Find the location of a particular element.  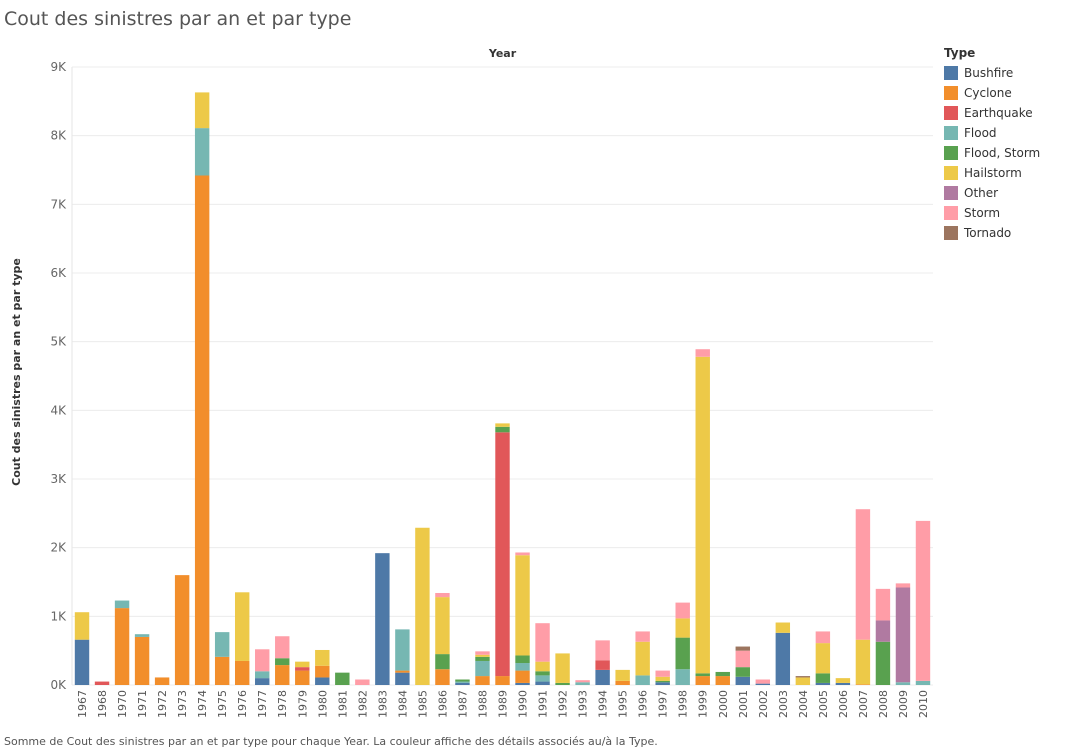

x-tick-label: 2004 is located at coordinates (803, 704).